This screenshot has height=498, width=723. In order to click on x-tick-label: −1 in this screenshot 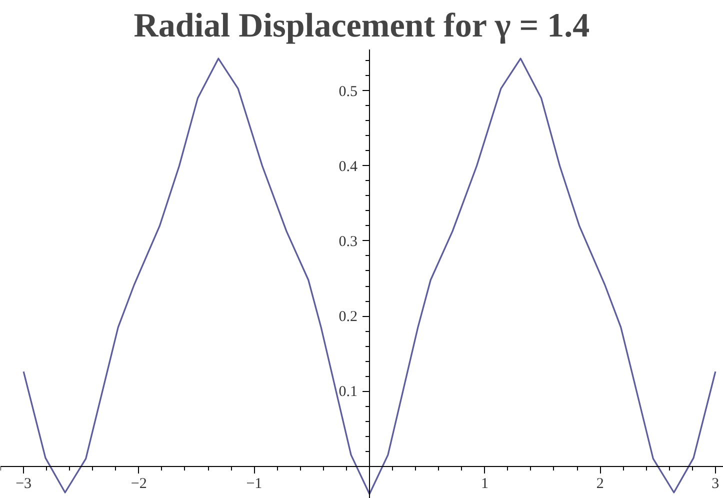, I will do `click(254, 484)`.